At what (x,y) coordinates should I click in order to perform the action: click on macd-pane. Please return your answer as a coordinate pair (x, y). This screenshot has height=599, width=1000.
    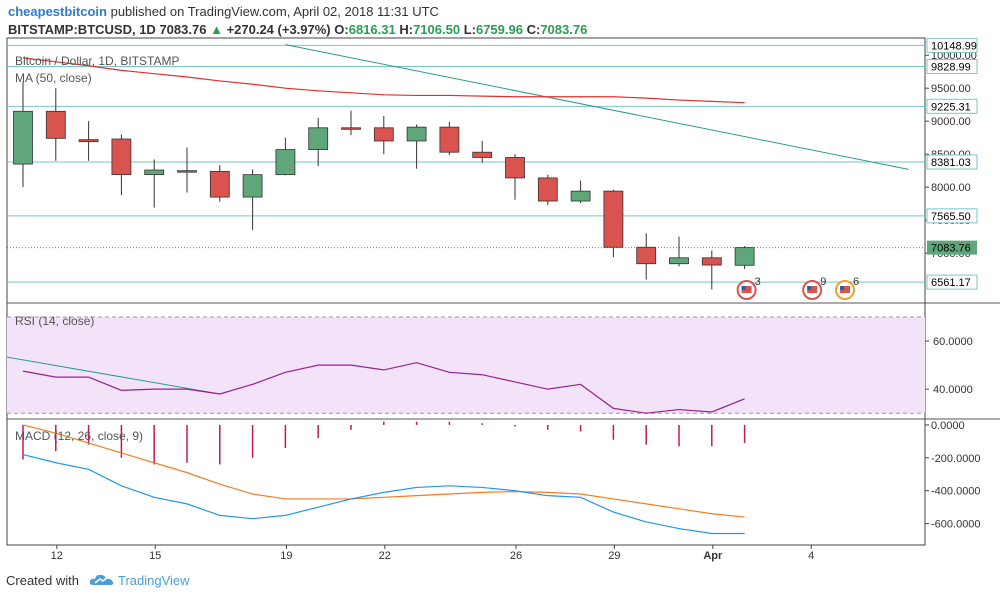
    Looking at the image, I should click on (384, 478).